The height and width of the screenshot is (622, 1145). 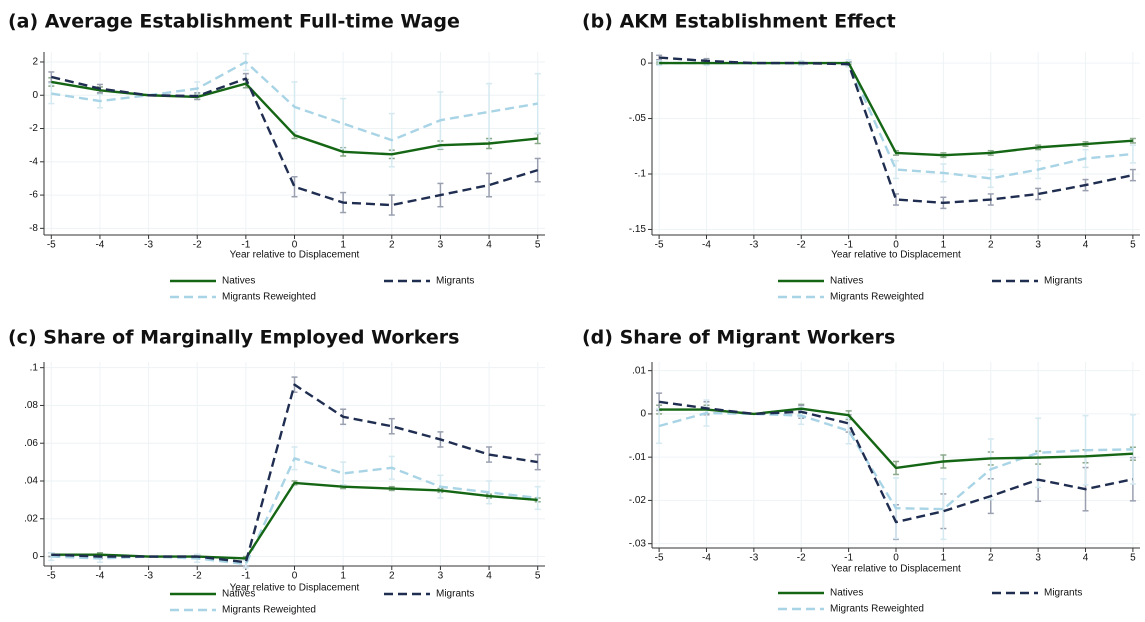 I want to click on y-tick-label: -4, so click(x=33, y=161).